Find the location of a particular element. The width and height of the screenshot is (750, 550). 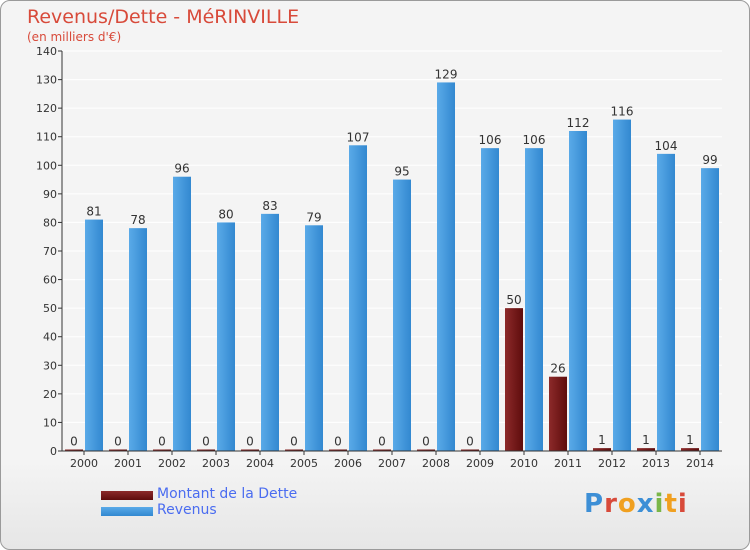

y-tick-label: 0 is located at coordinates (53, 451).